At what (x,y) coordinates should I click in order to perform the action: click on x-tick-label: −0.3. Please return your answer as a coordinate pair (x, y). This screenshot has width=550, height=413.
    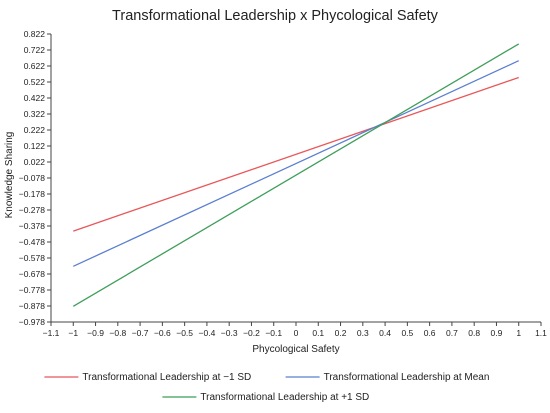
    Looking at the image, I should click on (229, 333).